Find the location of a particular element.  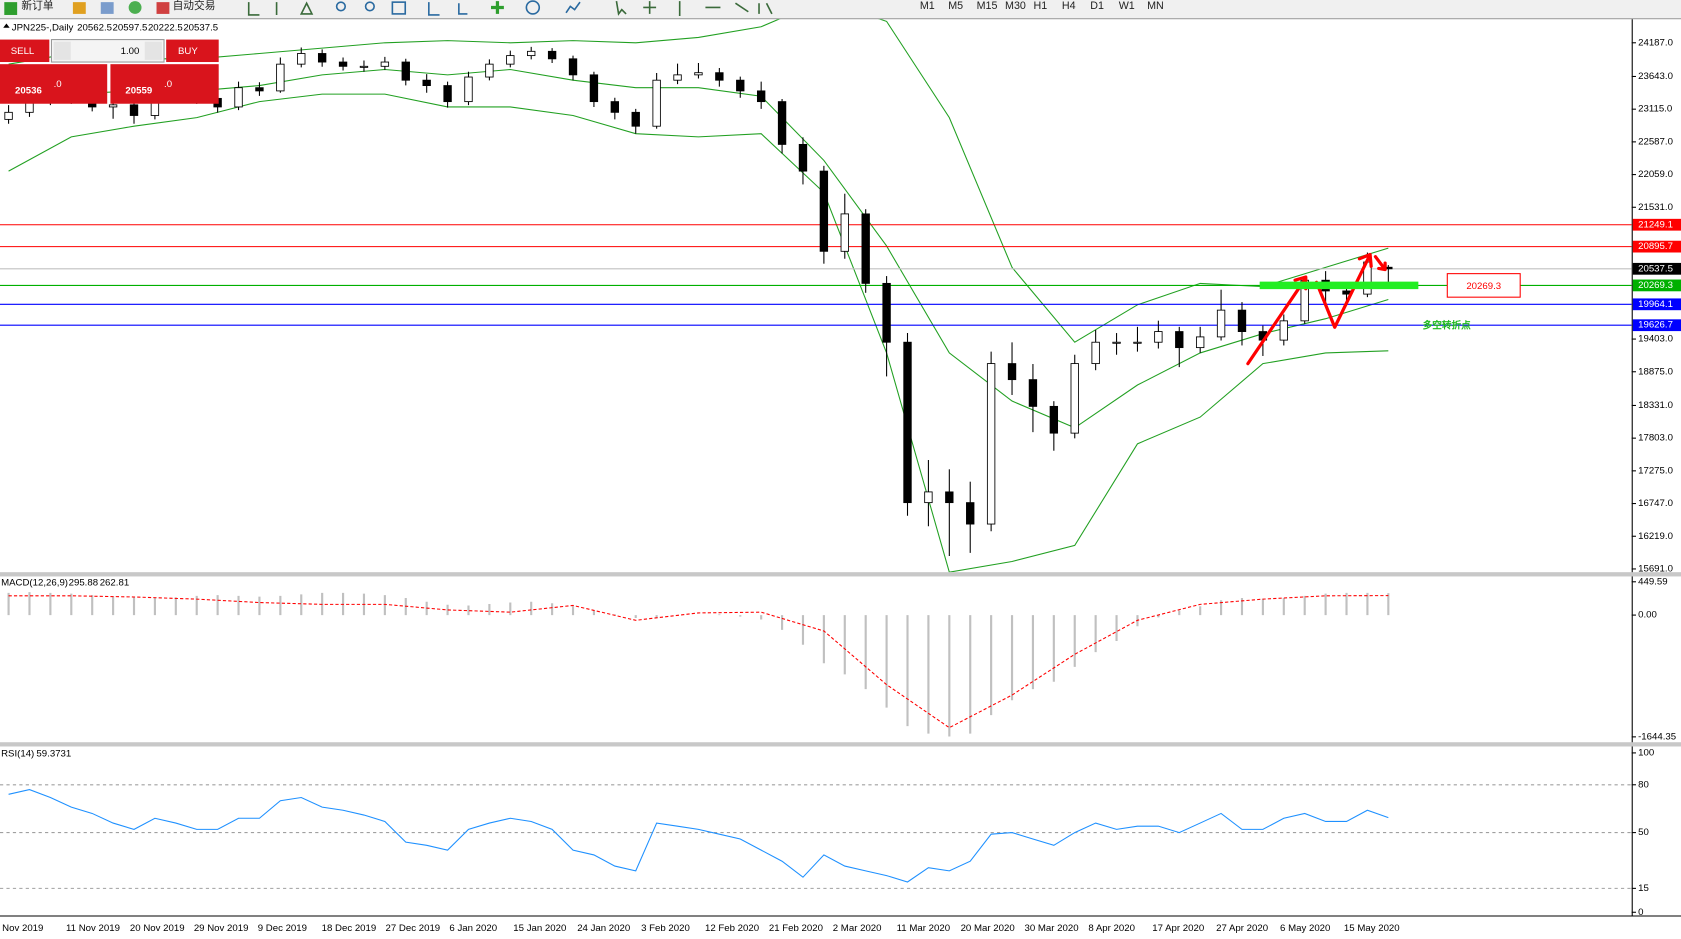

bid-box is located at coordinates (54, 84).